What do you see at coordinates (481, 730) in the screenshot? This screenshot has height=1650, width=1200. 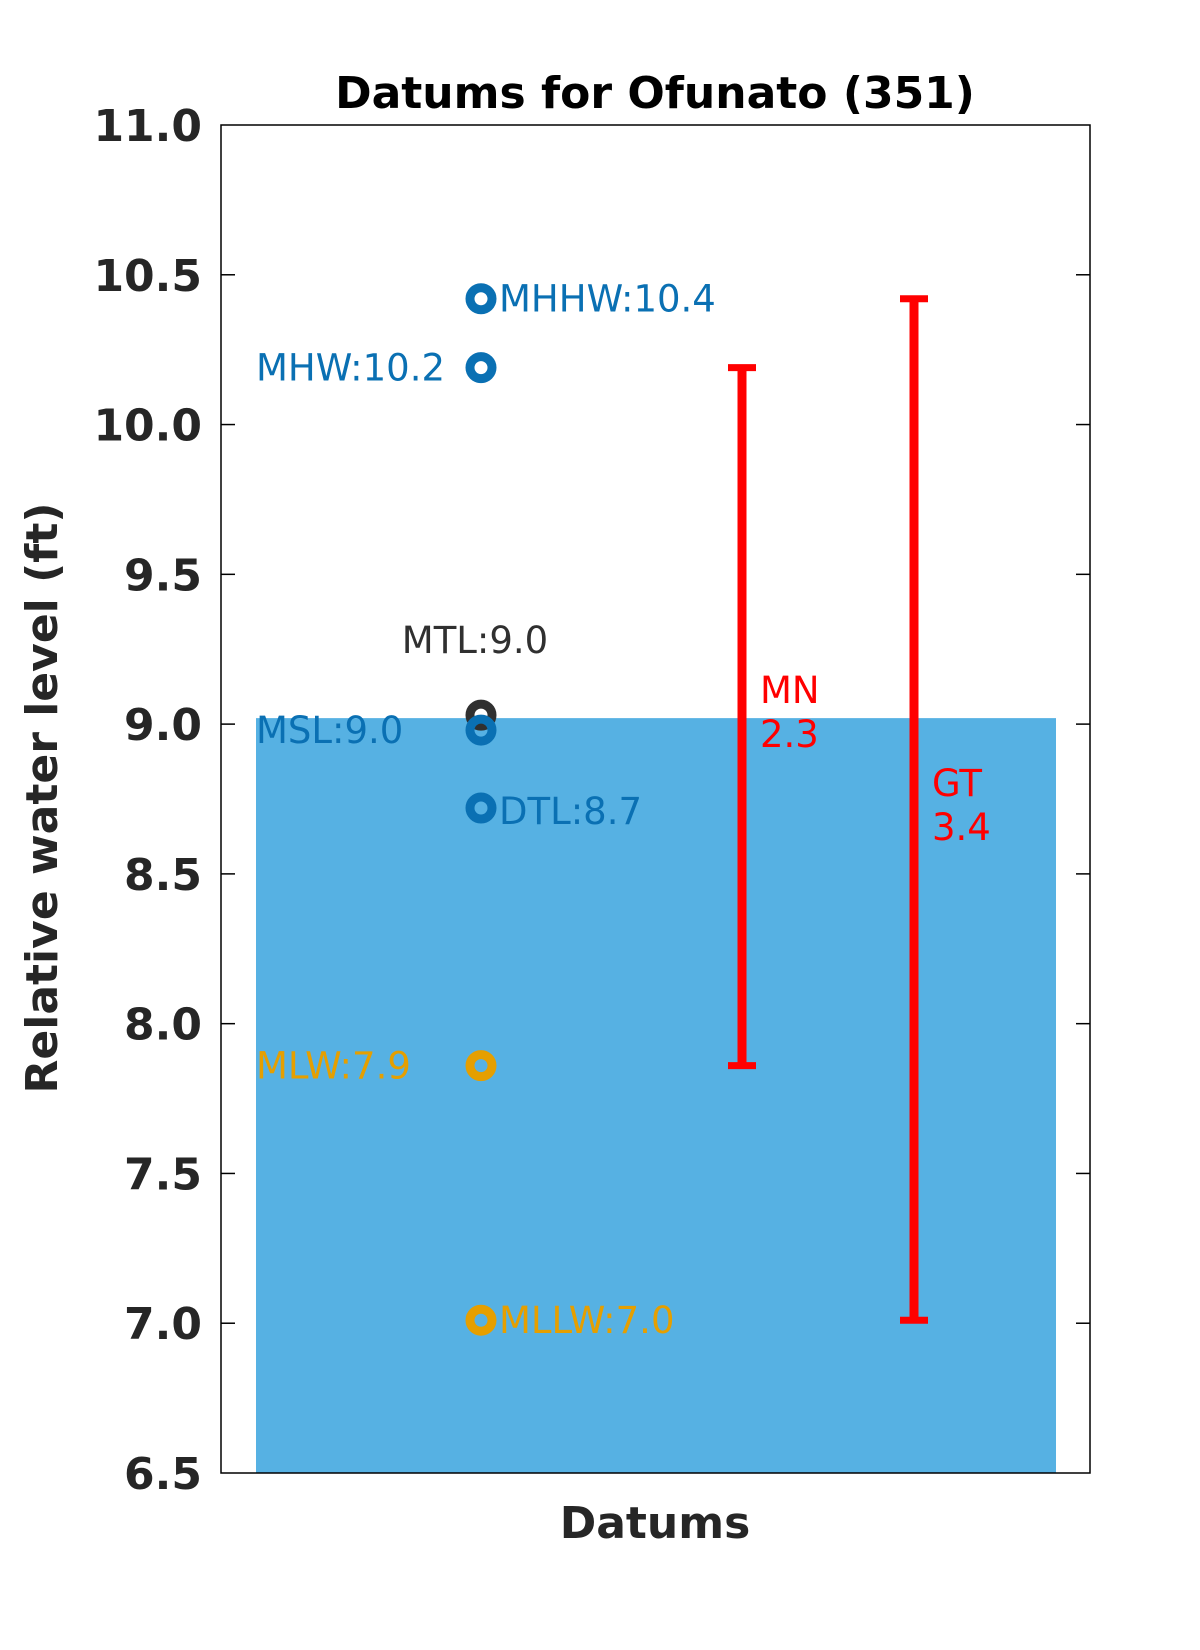 I see `datum-point-msl` at bounding box center [481, 730].